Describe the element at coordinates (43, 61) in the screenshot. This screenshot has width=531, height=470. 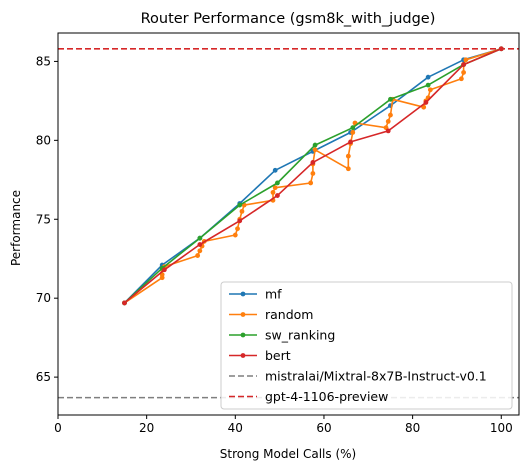
I see `y-tick-label: 85` at that location.